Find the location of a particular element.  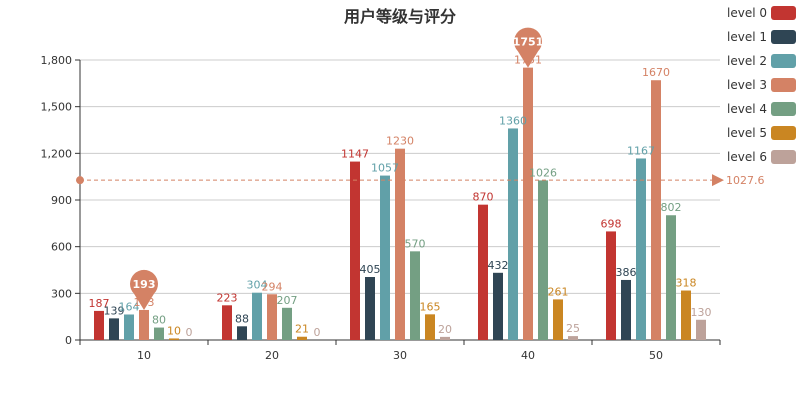

average-line-arrow is located at coordinates (718, 180).